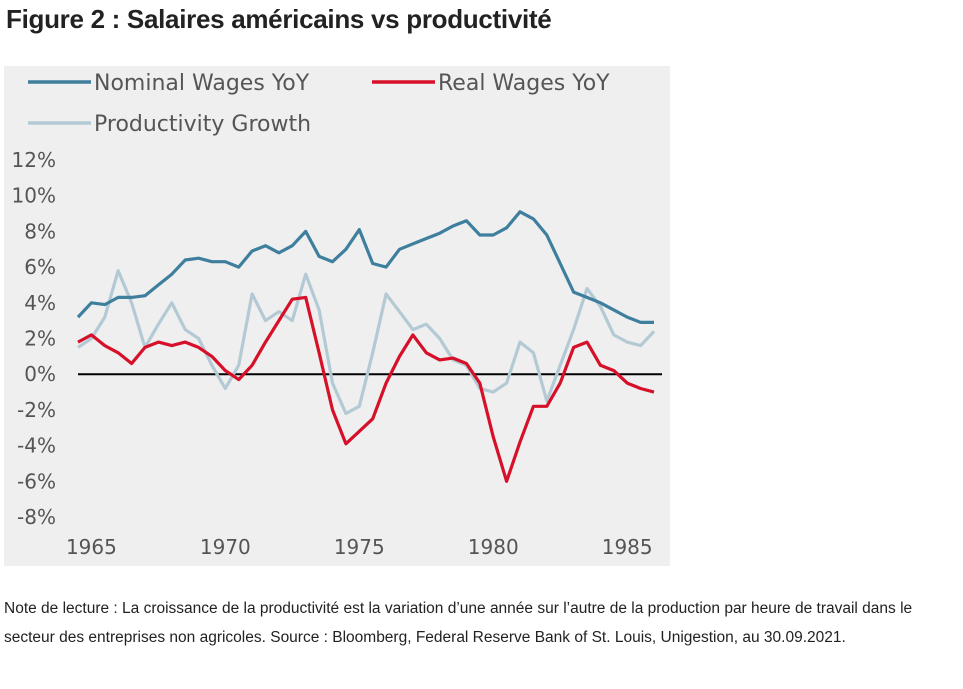 The width and height of the screenshot is (963, 689). Describe the element at coordinates (36, 446) in the screenshot. I see `y-tick-label: -4%` at that location.